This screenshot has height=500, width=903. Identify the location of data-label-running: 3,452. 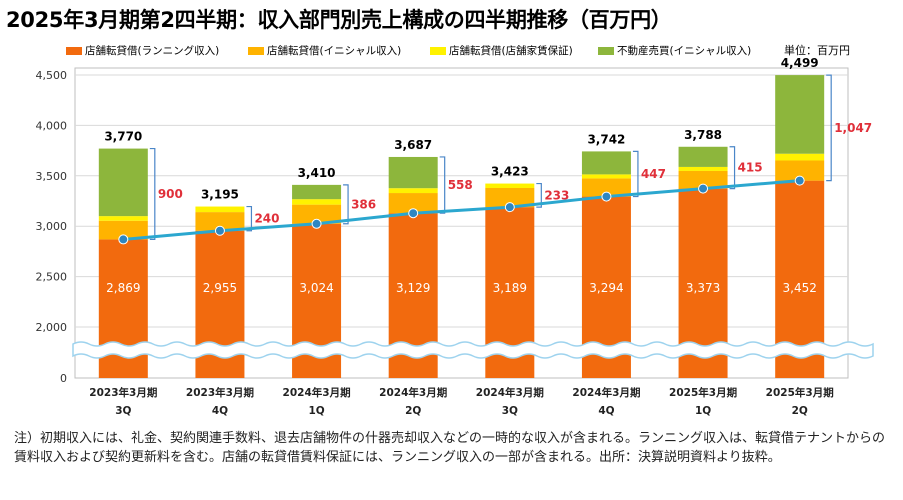
(800, 288).